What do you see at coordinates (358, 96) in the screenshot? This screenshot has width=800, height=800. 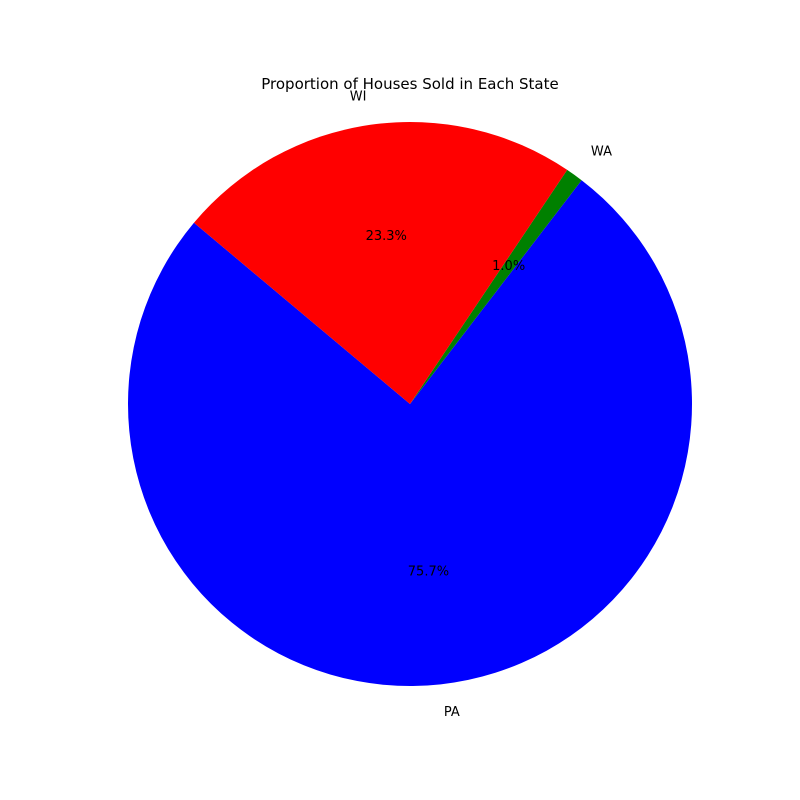 I see `slice-label-wi: WI` at bounding box center [358, 96].